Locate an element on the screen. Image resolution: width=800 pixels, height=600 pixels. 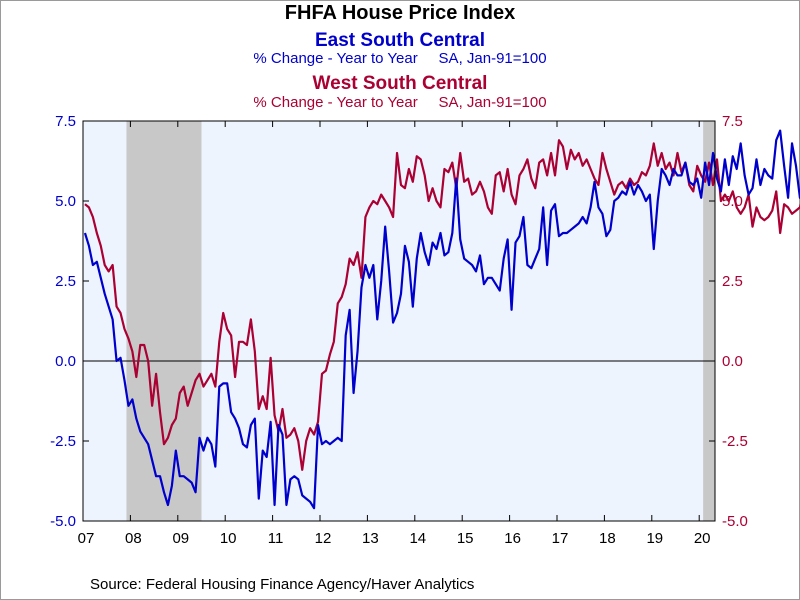
x-tick-label: 12 is located at coordinates (323, 538).